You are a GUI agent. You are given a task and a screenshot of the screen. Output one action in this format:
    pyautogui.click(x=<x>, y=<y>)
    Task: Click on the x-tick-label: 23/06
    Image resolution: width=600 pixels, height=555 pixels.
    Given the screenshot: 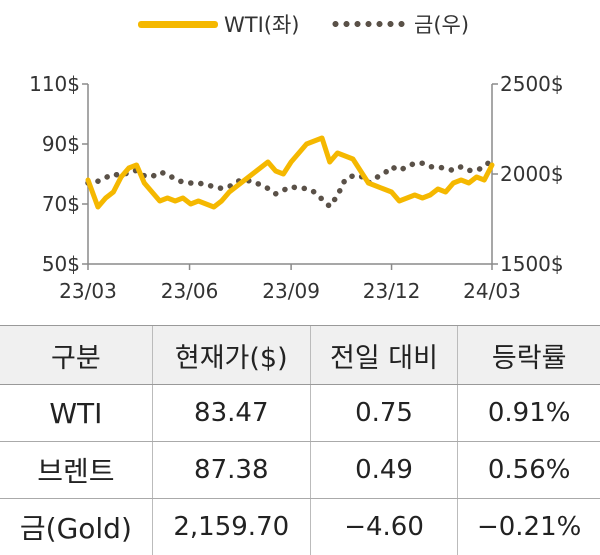 What is the action you would take?
    pyautogui.click(x=190, y=291)
    